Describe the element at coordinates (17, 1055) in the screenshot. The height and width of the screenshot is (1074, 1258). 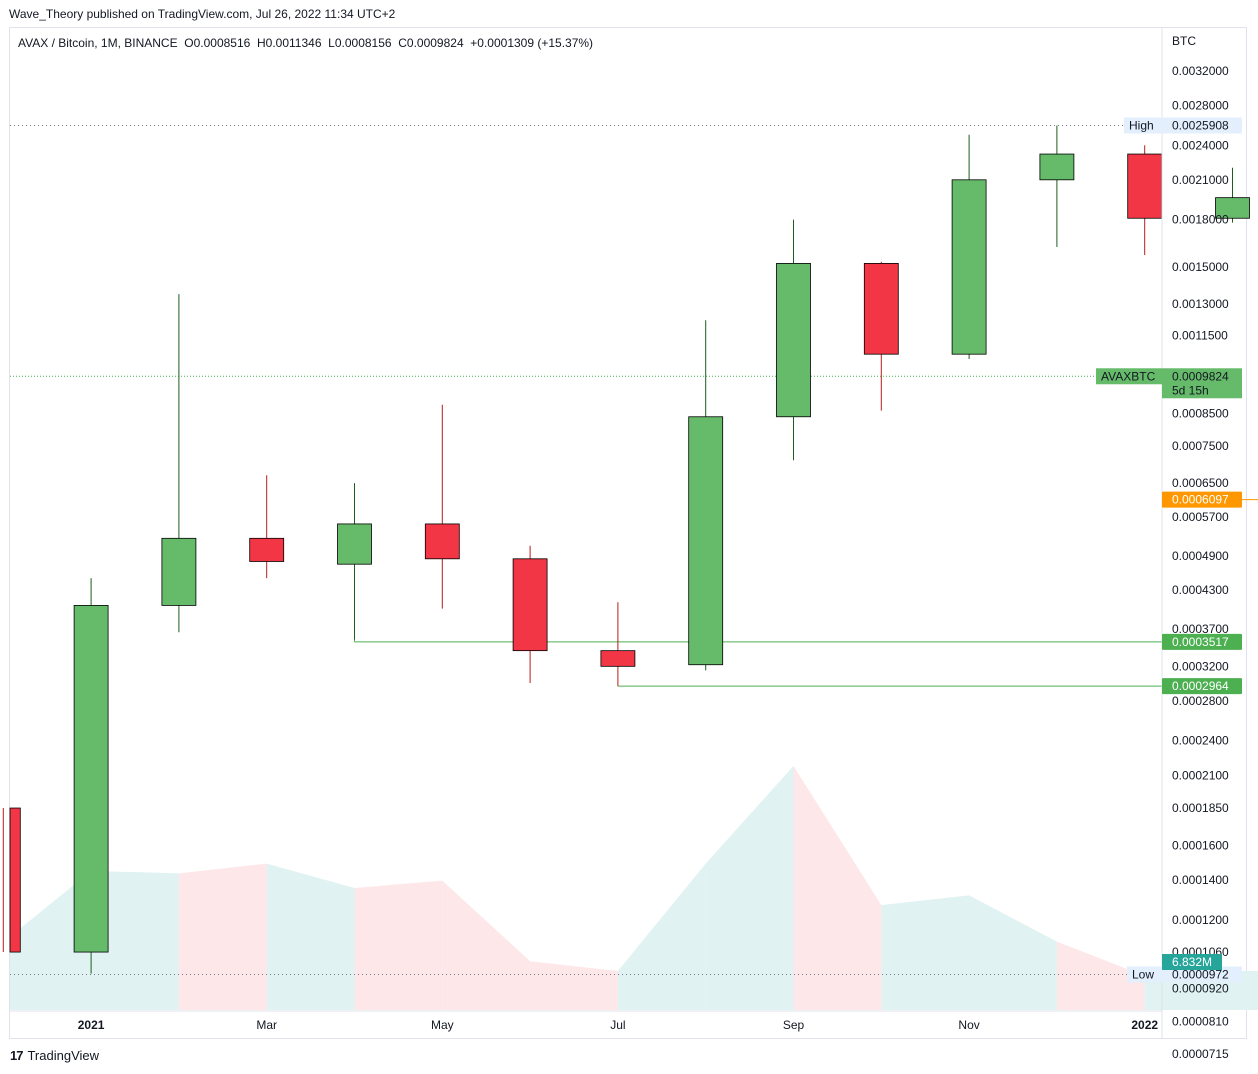
I see `tradingview-logo-icon: 17` at that location.